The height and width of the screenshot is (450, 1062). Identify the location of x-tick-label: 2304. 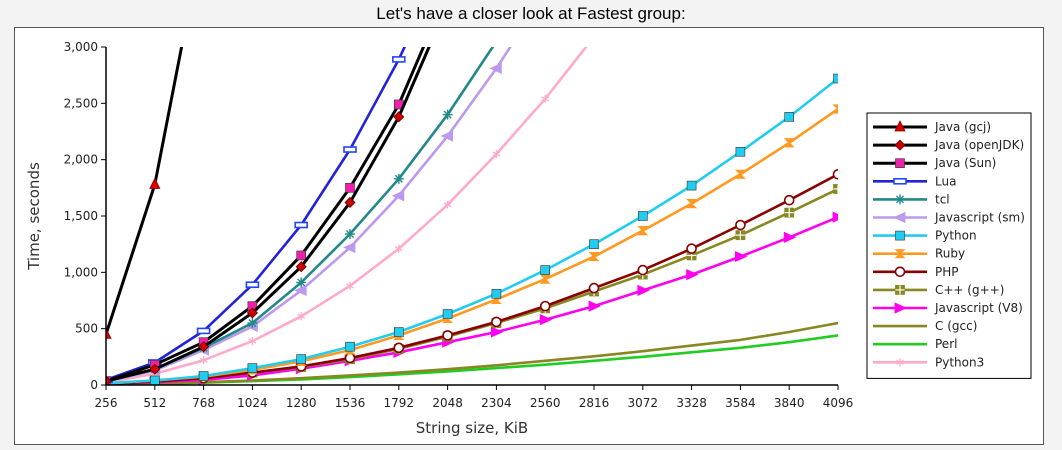
(496, 403).